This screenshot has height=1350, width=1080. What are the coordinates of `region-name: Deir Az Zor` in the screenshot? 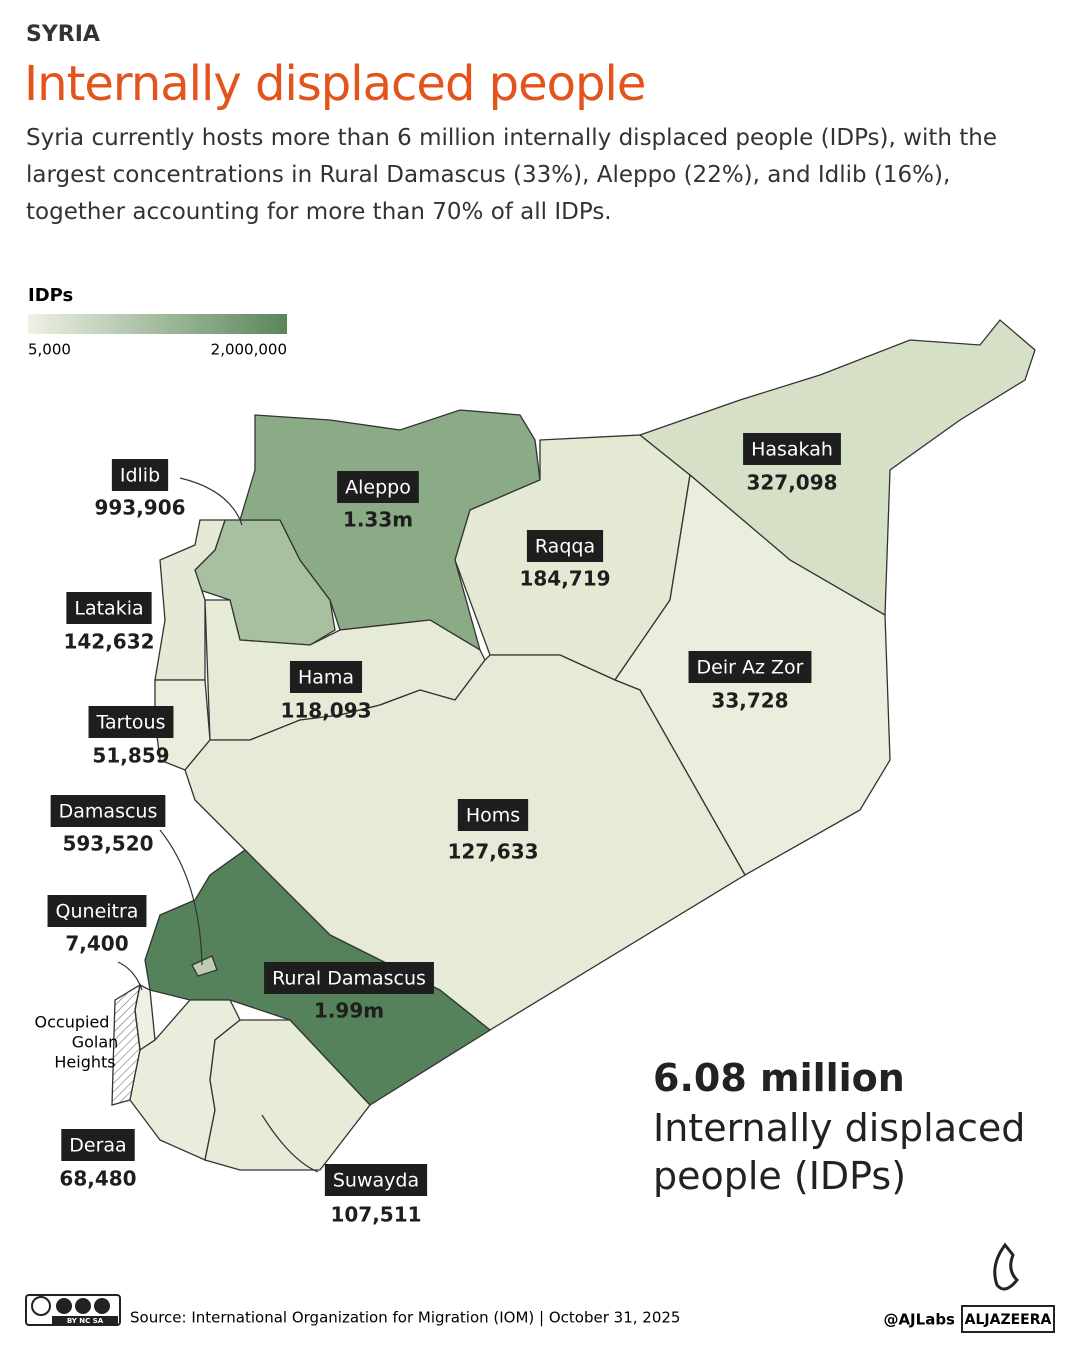 It's located at (750, 668).